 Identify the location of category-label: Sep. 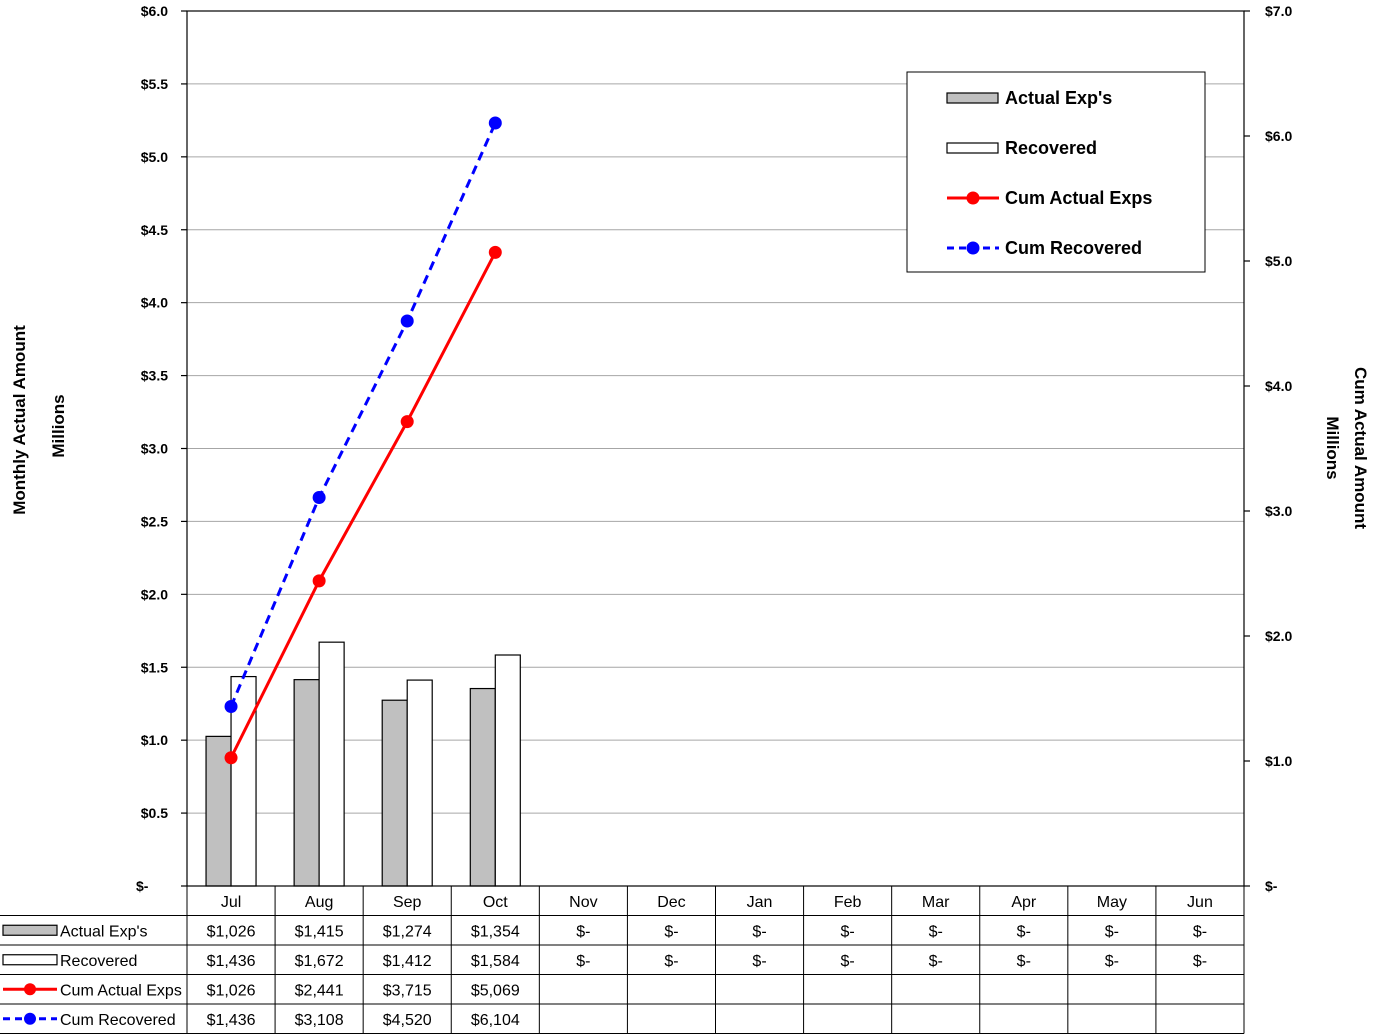
(407, 902).